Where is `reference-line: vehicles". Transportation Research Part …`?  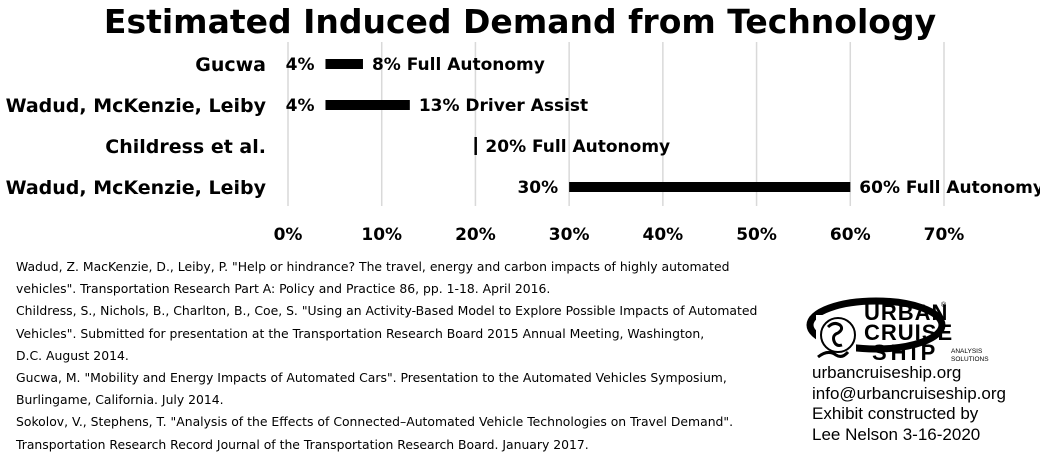 reference-line: vehicles". Transportation Research Part … is located at coordinates (283, 289).